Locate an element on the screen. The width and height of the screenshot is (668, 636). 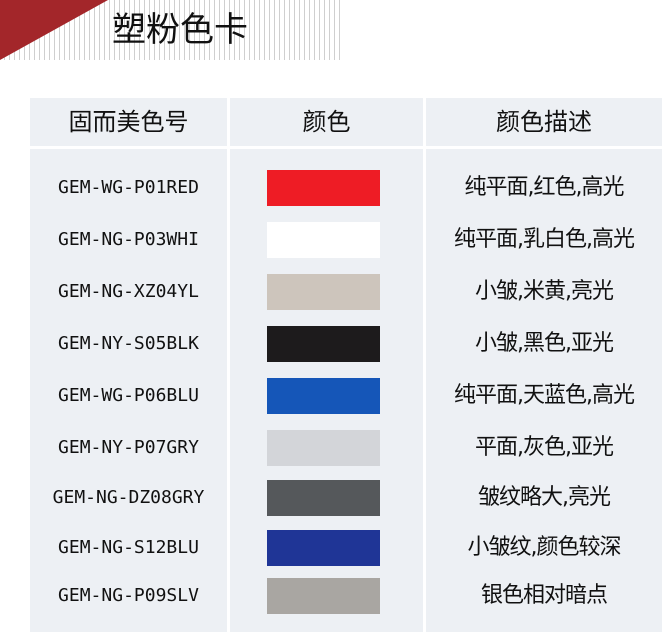
color-description: 银色相对暗点 is located at coordinates (544, 595).